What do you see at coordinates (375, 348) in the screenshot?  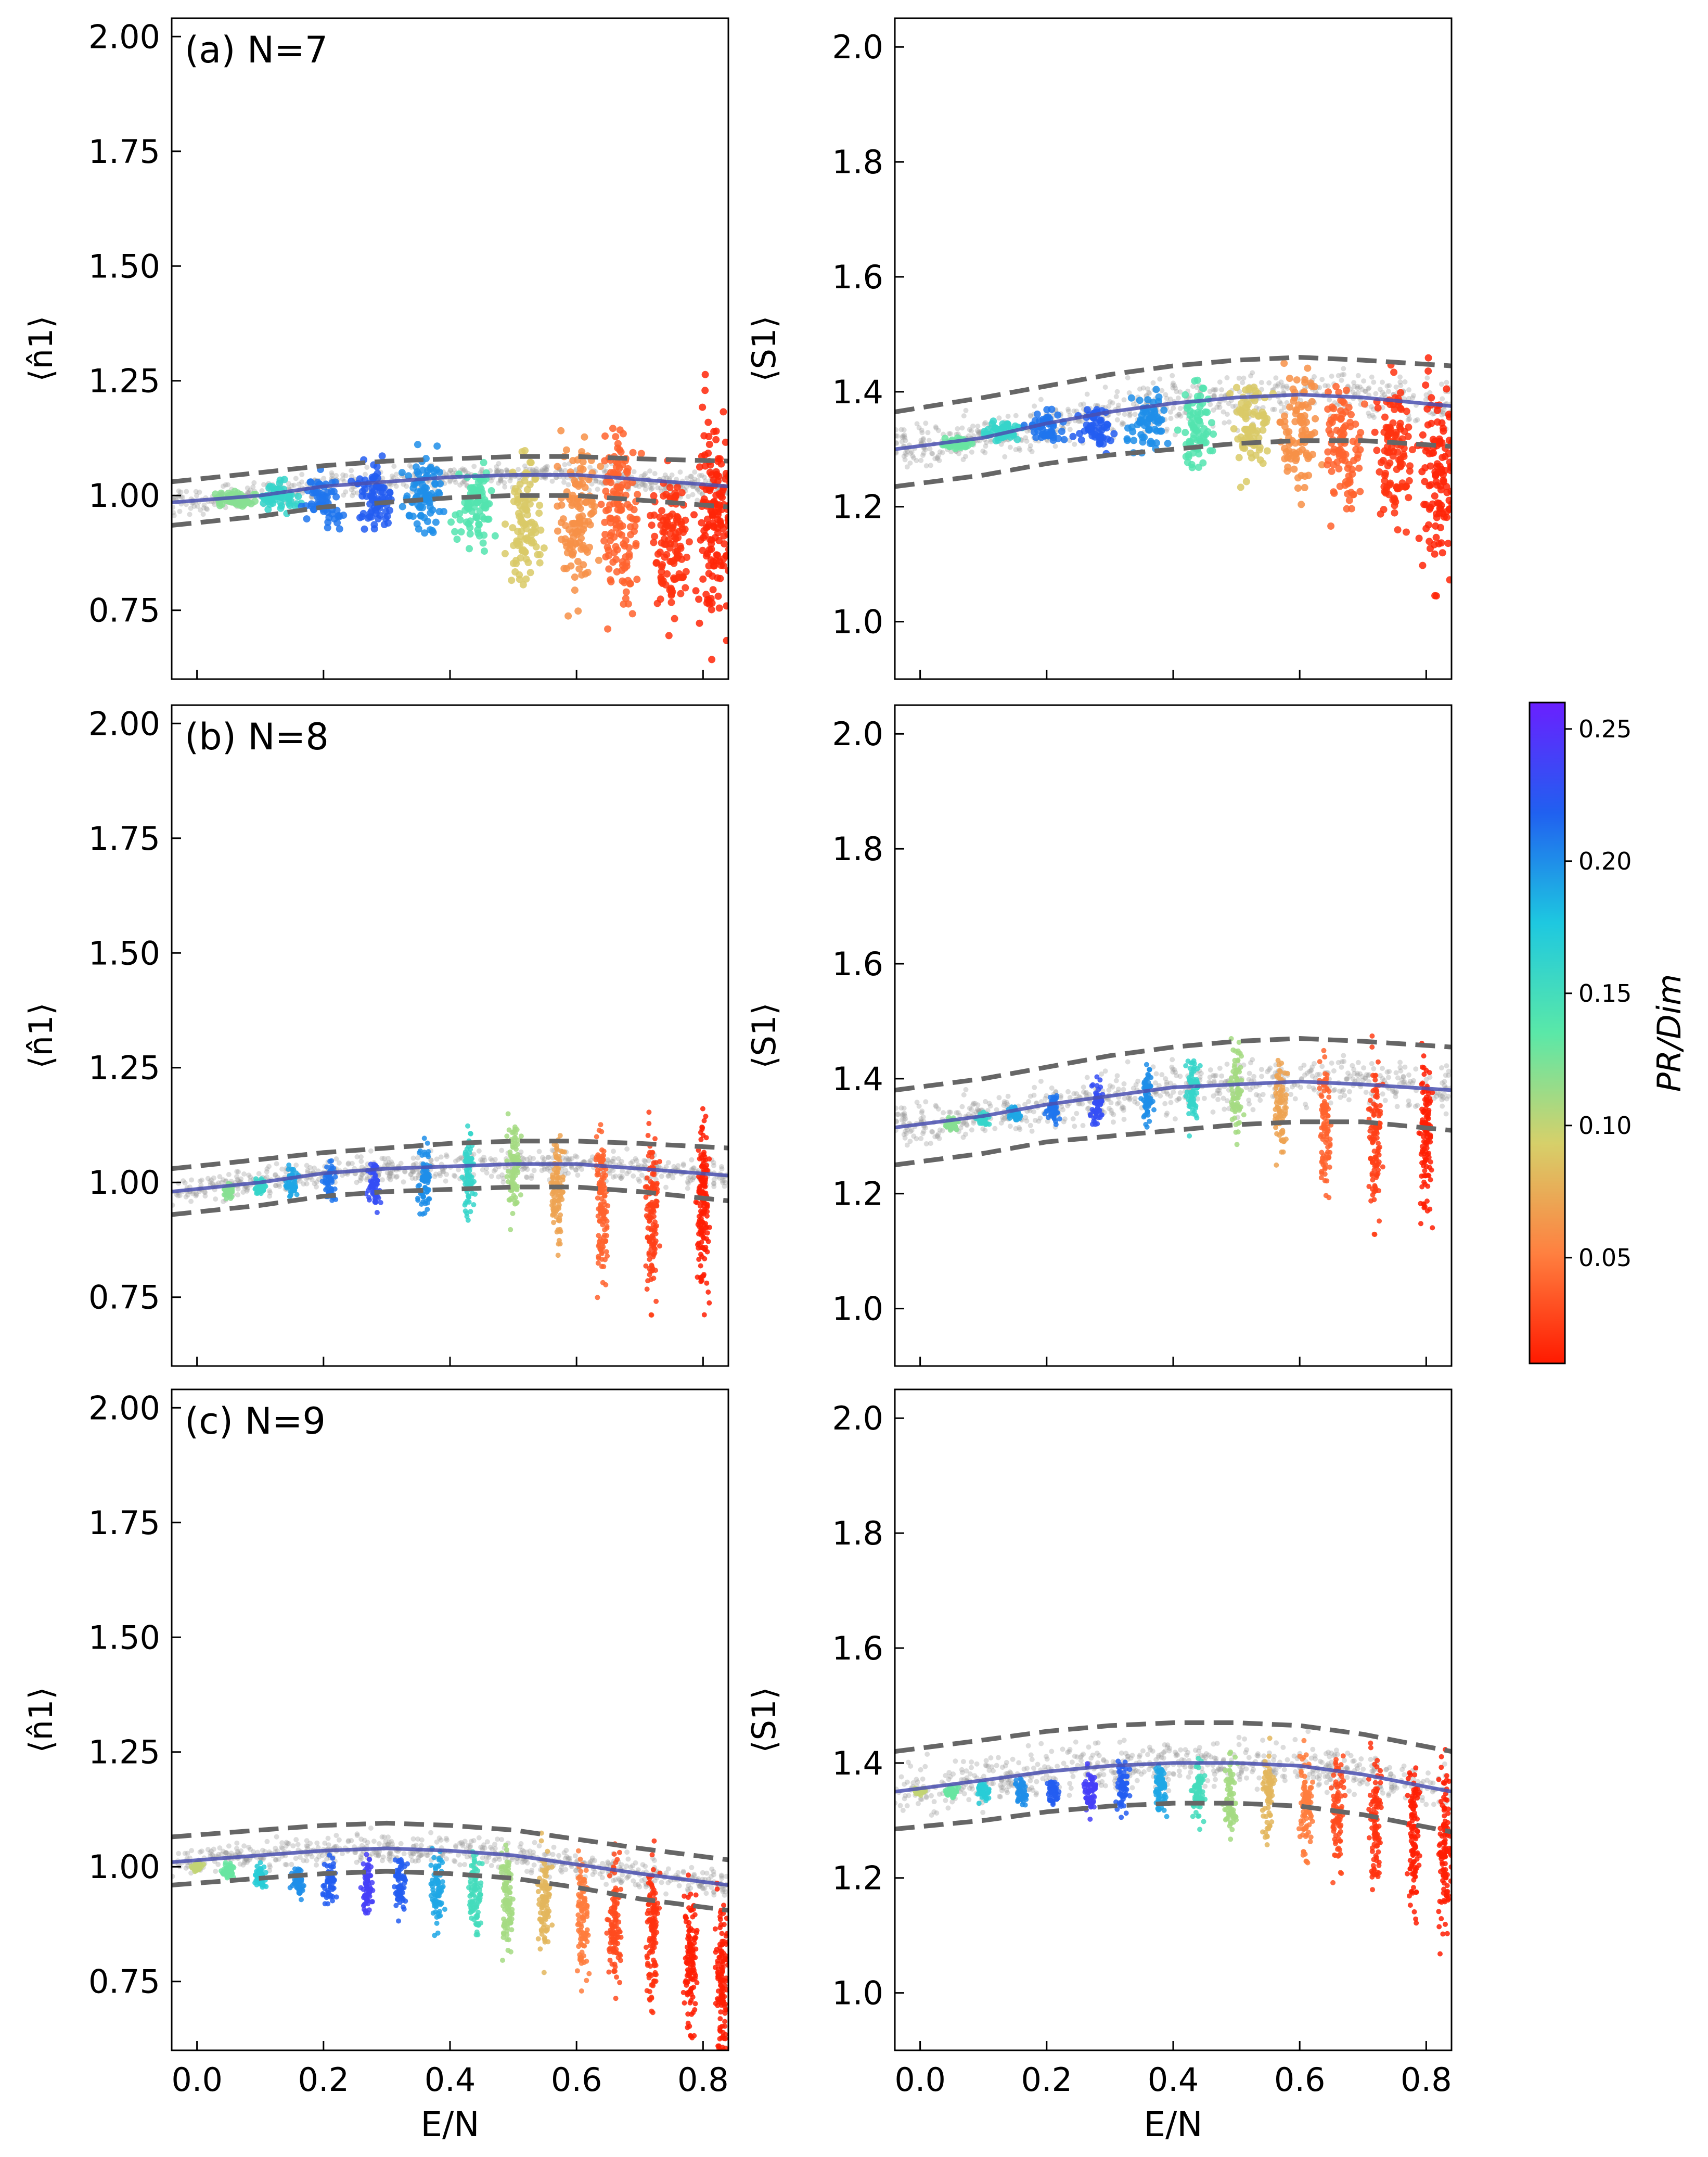 I see `panel-a: 0.751.001.251.501.752.00⟨n̂1⟩(a) N=7` at bounding box center [375, 348].